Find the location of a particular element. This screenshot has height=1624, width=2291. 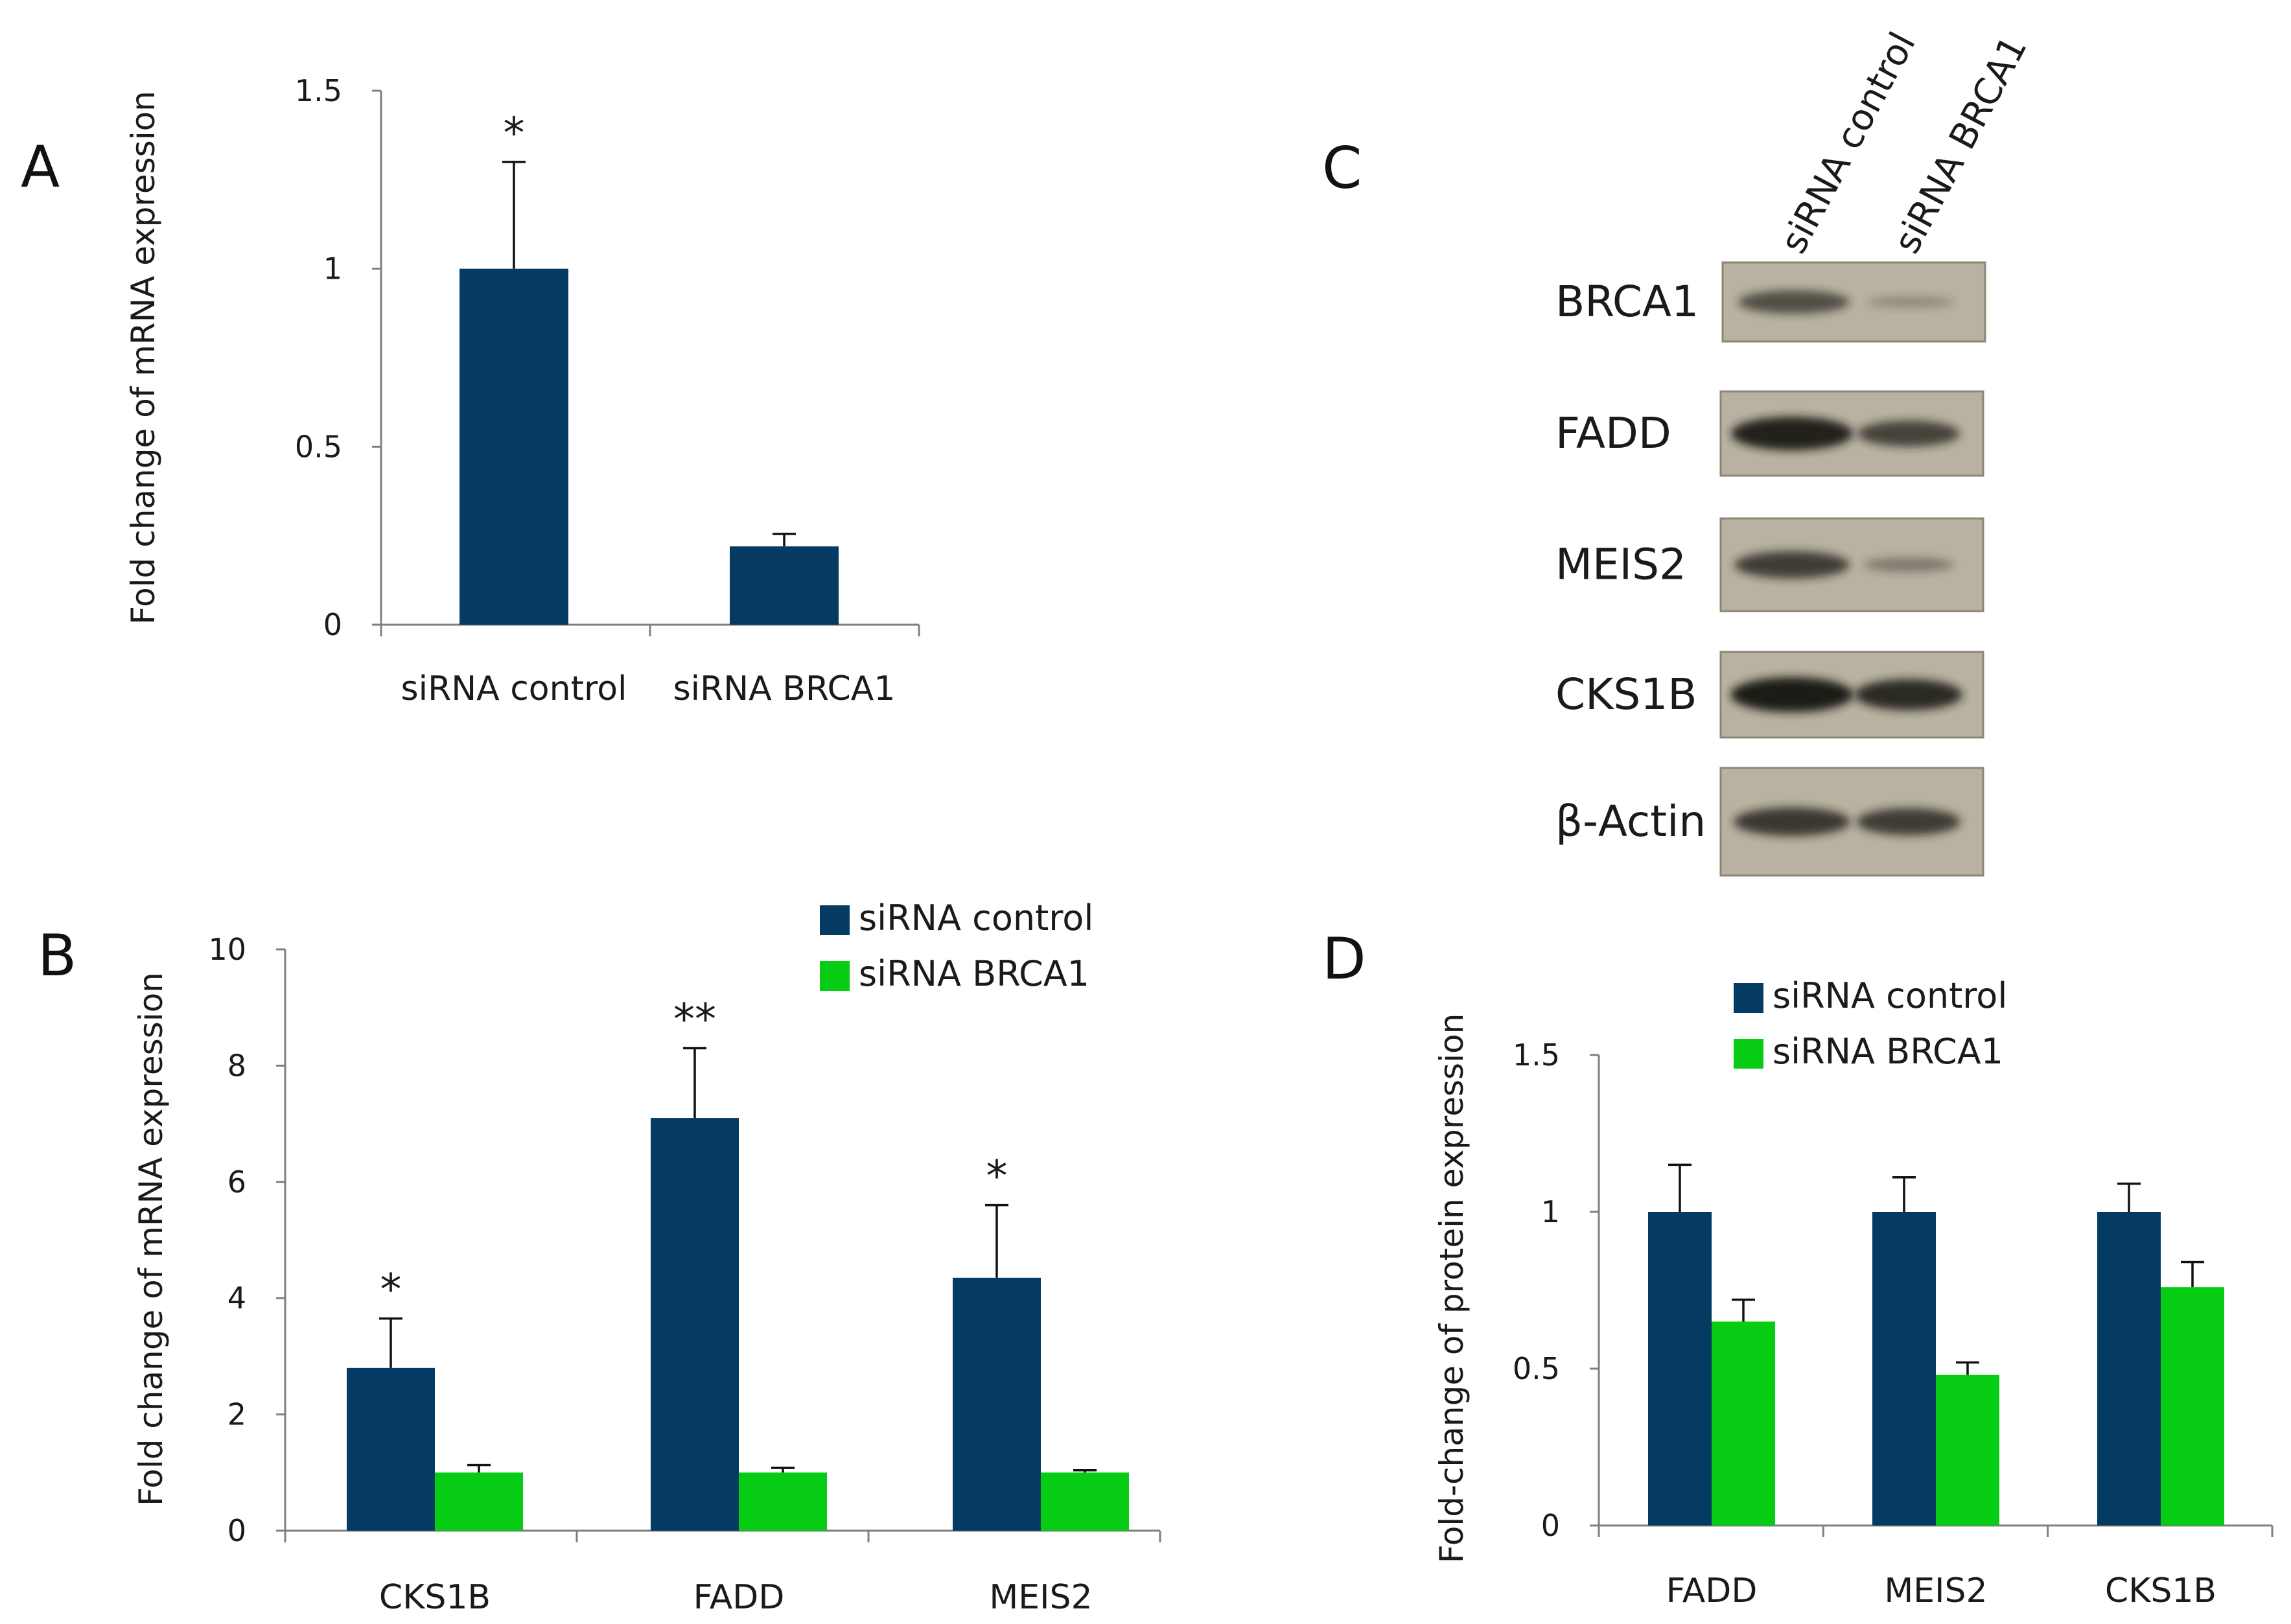

y-tick-label: 4 is located at coordinates (236, 1298).